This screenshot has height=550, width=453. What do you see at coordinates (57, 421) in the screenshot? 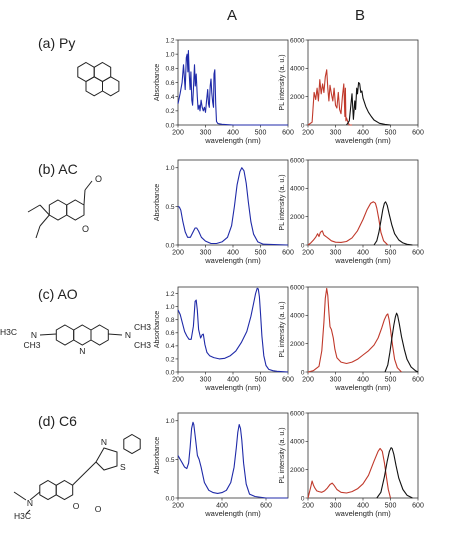
I see `molecule-label-4: (d) C6` at bounding box center [57, 421].